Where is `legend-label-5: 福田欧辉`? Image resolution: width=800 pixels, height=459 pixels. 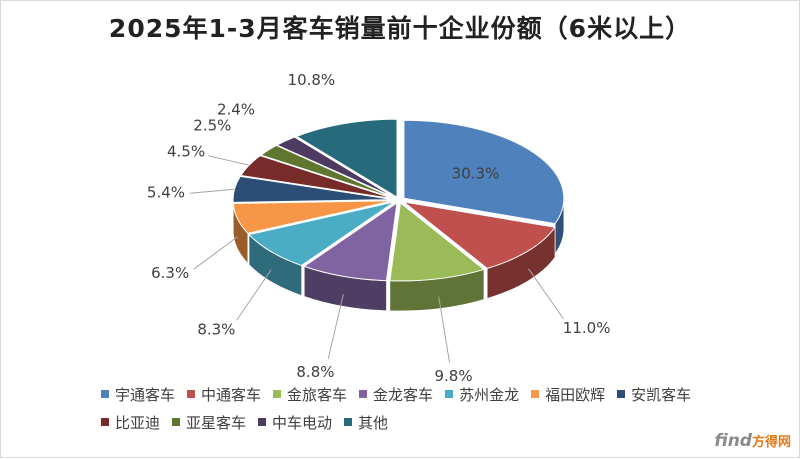 legend-label-5: 福田欧辉 is located at coordinates (575, 394).